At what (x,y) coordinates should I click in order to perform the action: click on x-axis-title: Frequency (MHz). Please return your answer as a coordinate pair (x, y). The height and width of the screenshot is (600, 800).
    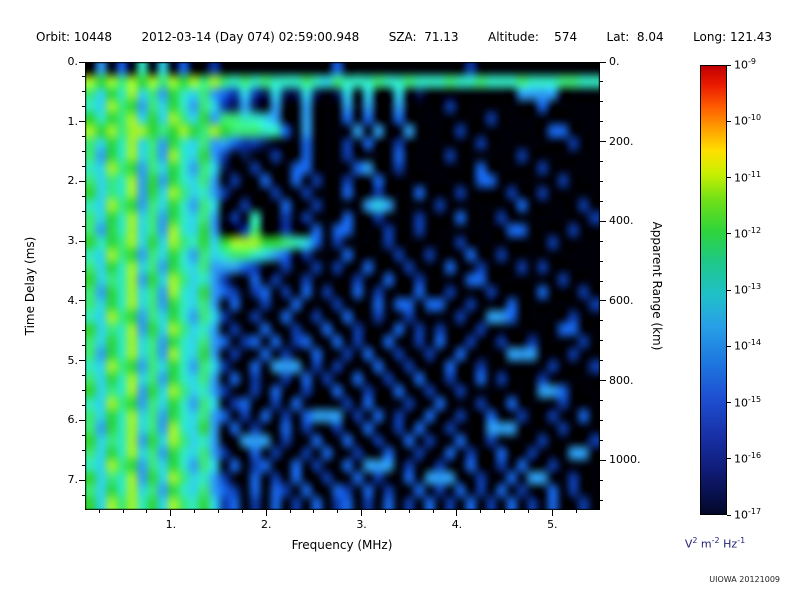
    Looking at the image, I should click on (342, 545).